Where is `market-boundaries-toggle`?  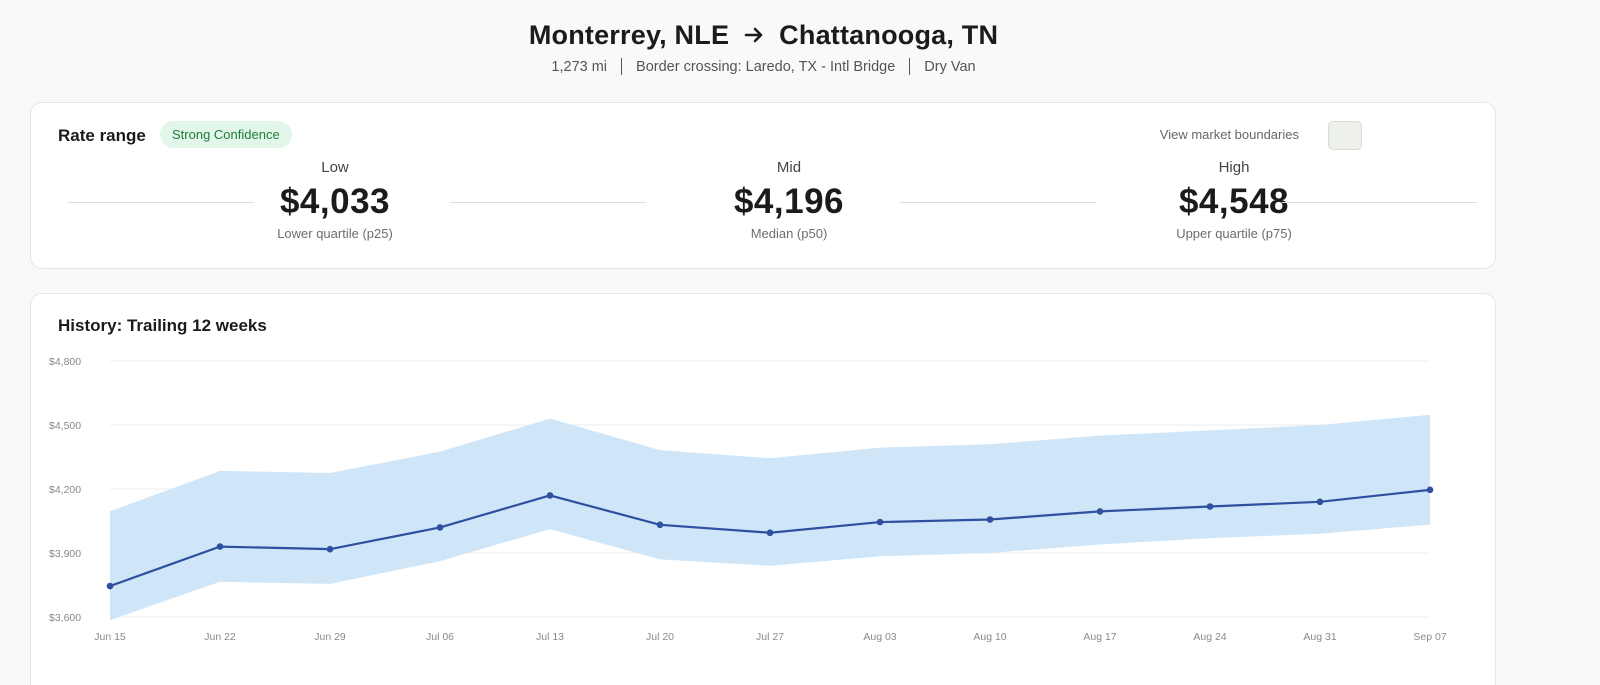 market-boundaries-toggle is located at coordinates (1345, 135).